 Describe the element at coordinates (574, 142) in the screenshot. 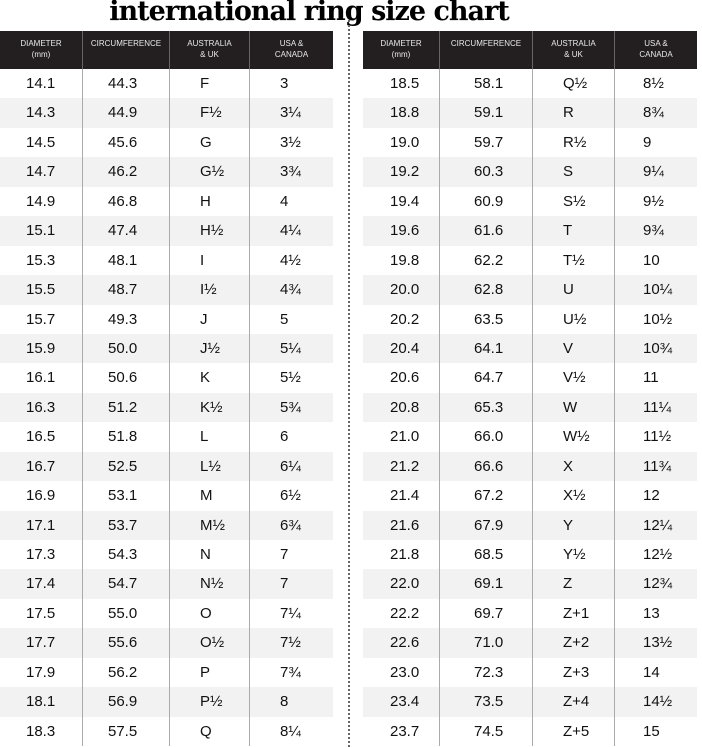

I see `cell-australia-uk: R½` at that location.